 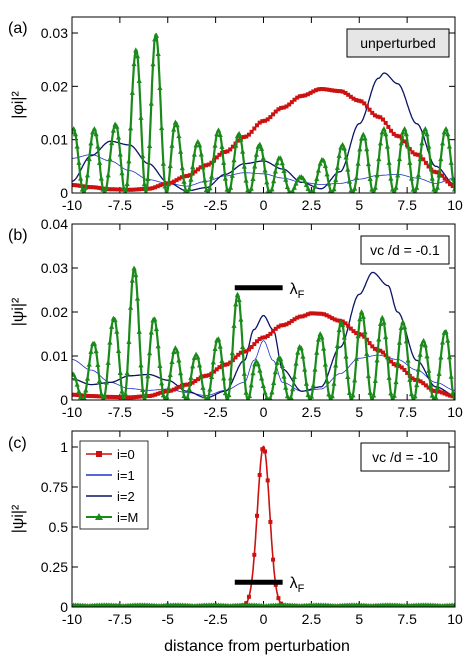 I want to click on y-tick-label: 0.01, so click(x=54, y=140).